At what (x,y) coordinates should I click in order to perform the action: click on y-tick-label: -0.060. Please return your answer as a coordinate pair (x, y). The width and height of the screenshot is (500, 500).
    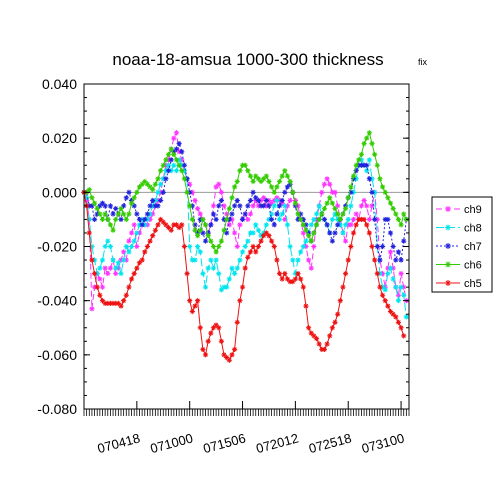
    Looking at the image, I should click on (57, 355).